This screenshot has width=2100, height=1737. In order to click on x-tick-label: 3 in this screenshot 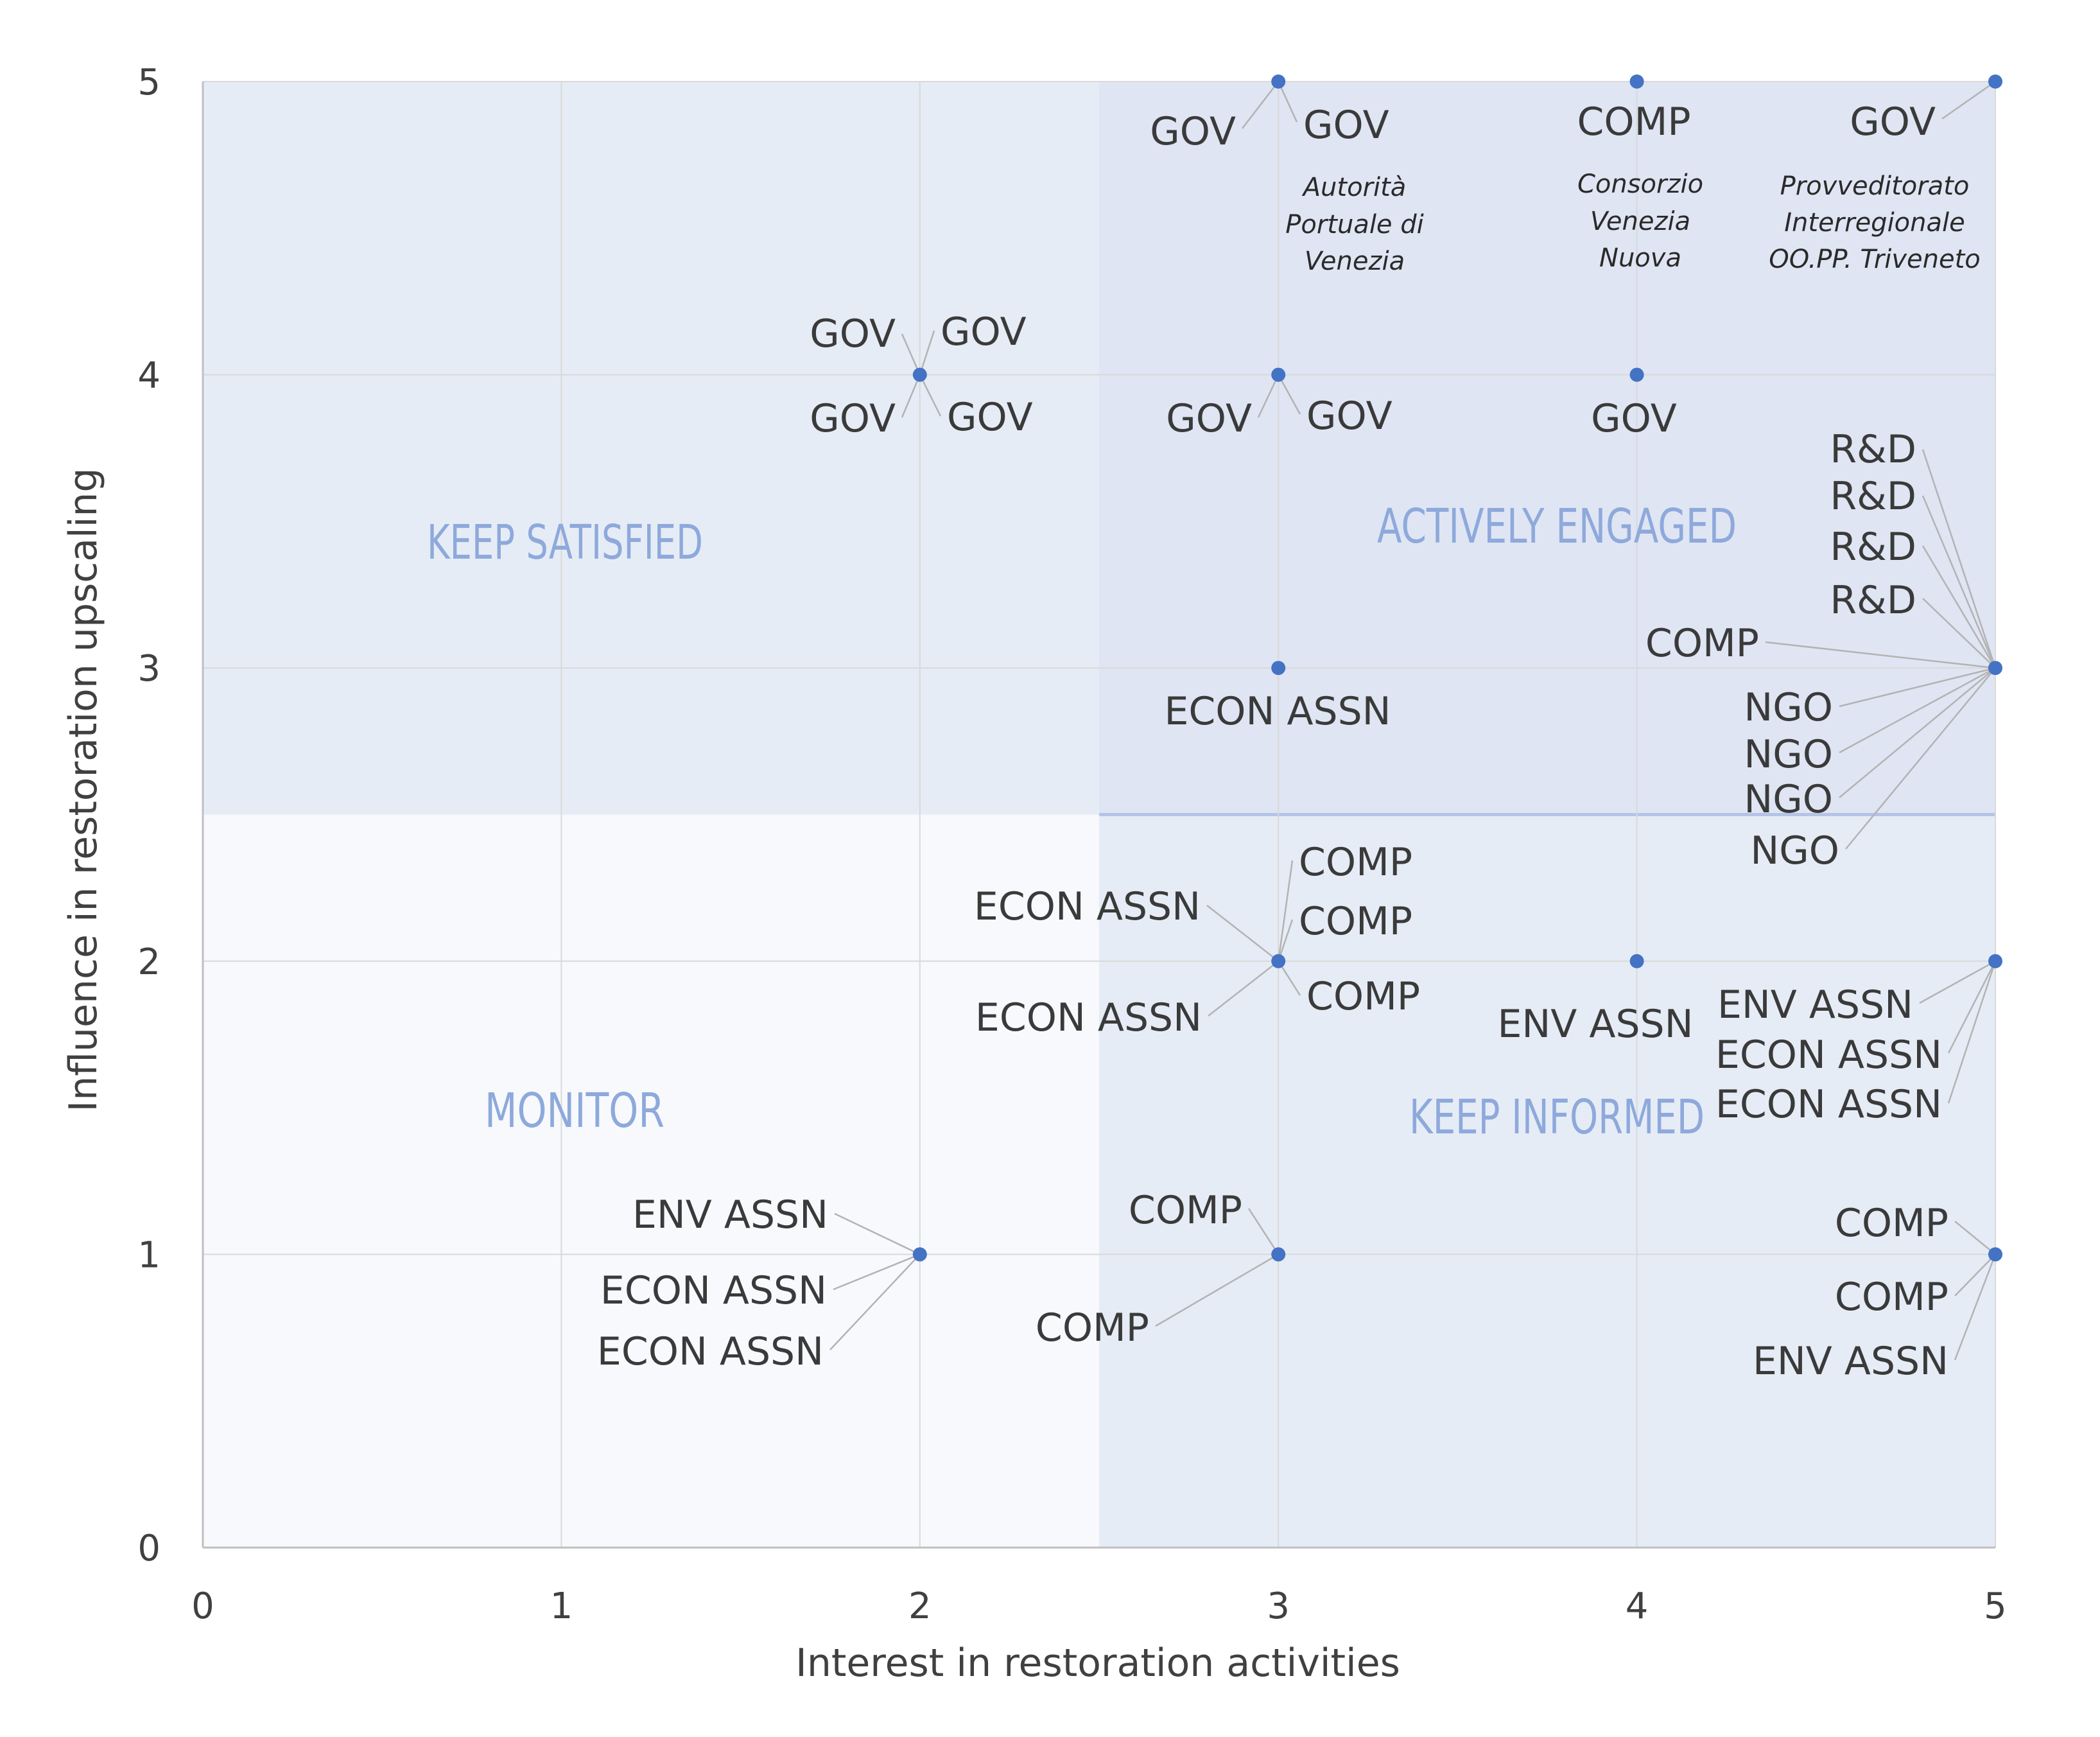, I will do `click(1278, 1606)`.